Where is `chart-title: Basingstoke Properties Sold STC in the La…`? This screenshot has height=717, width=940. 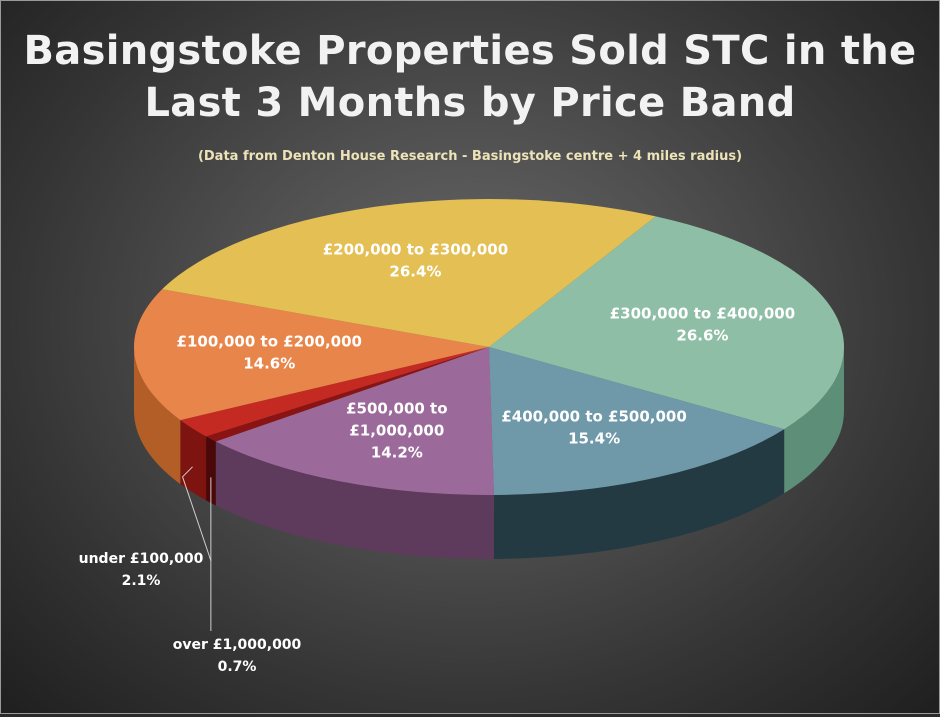 chart-title: Basingstoke Properties Sold STC in the La… is located at coordinates (470, 77).